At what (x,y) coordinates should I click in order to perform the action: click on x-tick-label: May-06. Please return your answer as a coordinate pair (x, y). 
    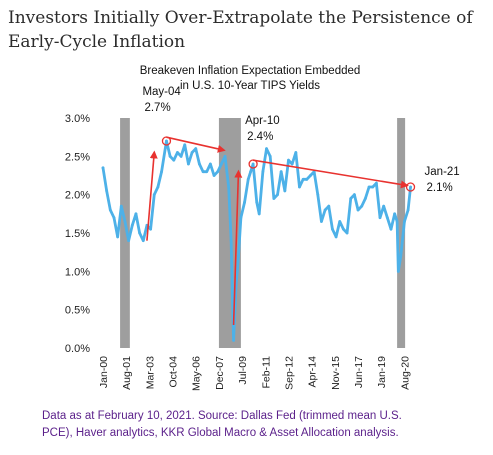
    Looking at the image, I should click on (197, 373).